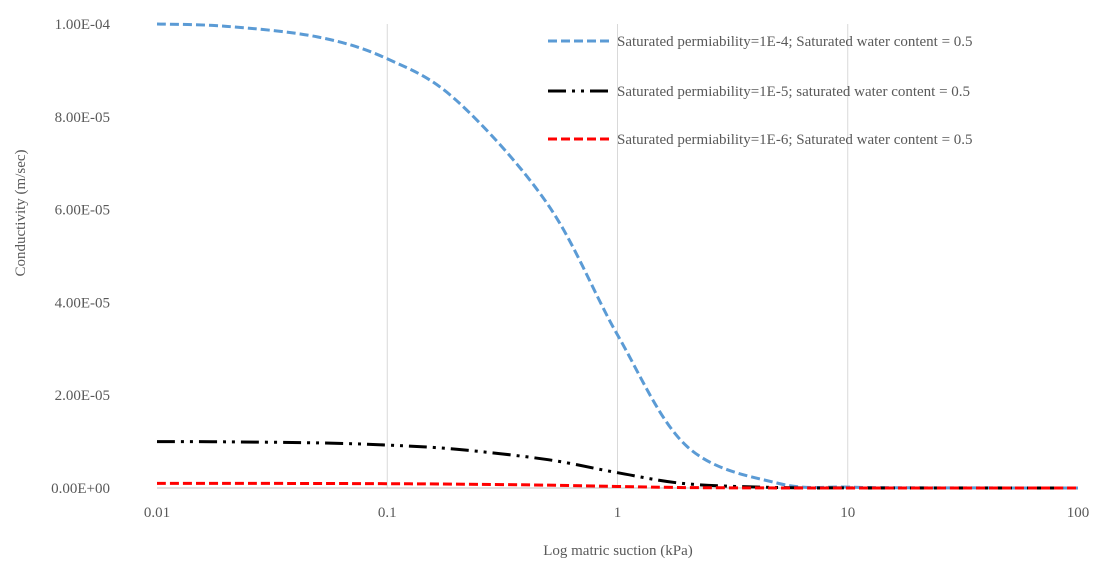  Describe the element at coordinates (387, 513) in the screenshot. I see `x-tick-label: 0.1` at that location.